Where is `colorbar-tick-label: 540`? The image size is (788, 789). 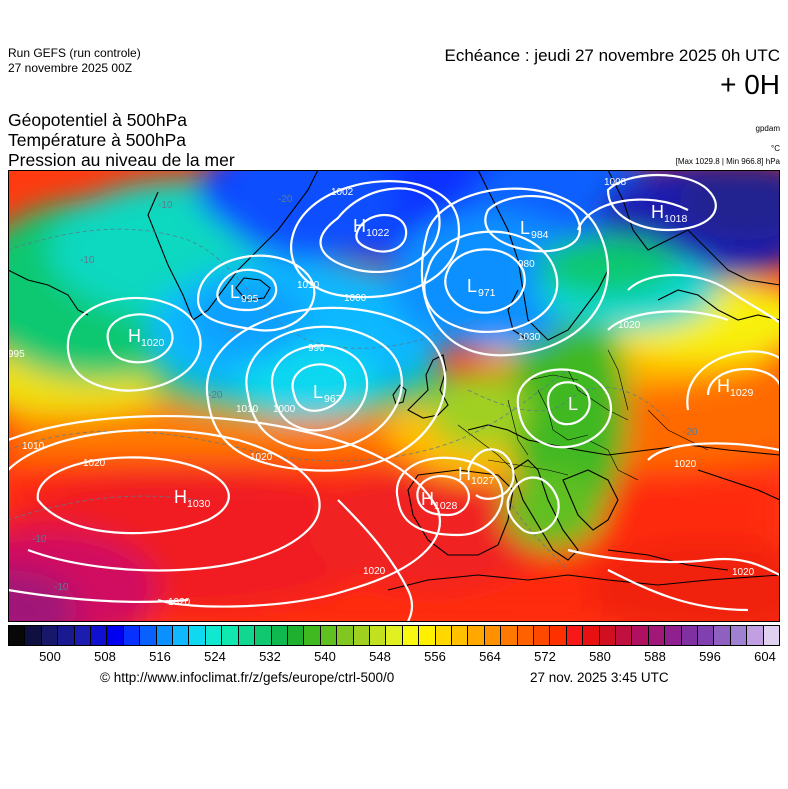 colorbar-tick-label: 540 is located at coordinates (325, 656).